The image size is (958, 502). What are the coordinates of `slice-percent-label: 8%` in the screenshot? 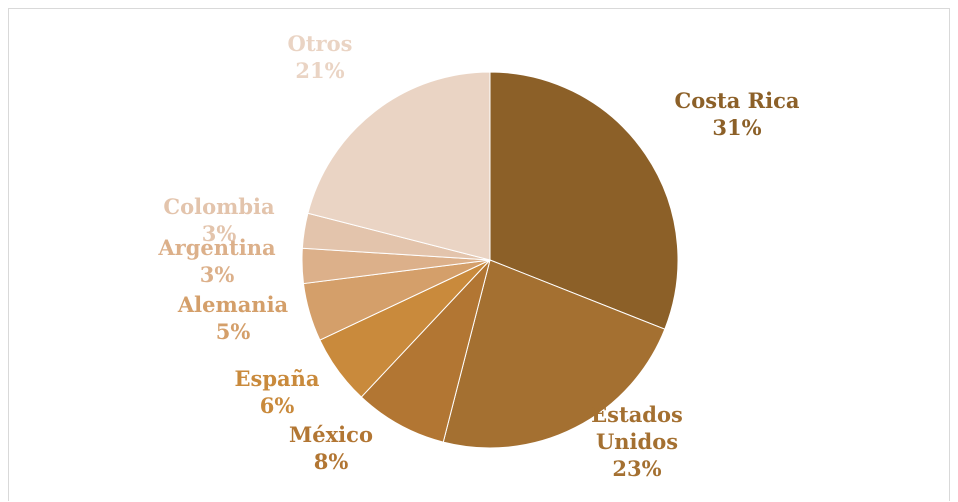 It's located at (331, 461).